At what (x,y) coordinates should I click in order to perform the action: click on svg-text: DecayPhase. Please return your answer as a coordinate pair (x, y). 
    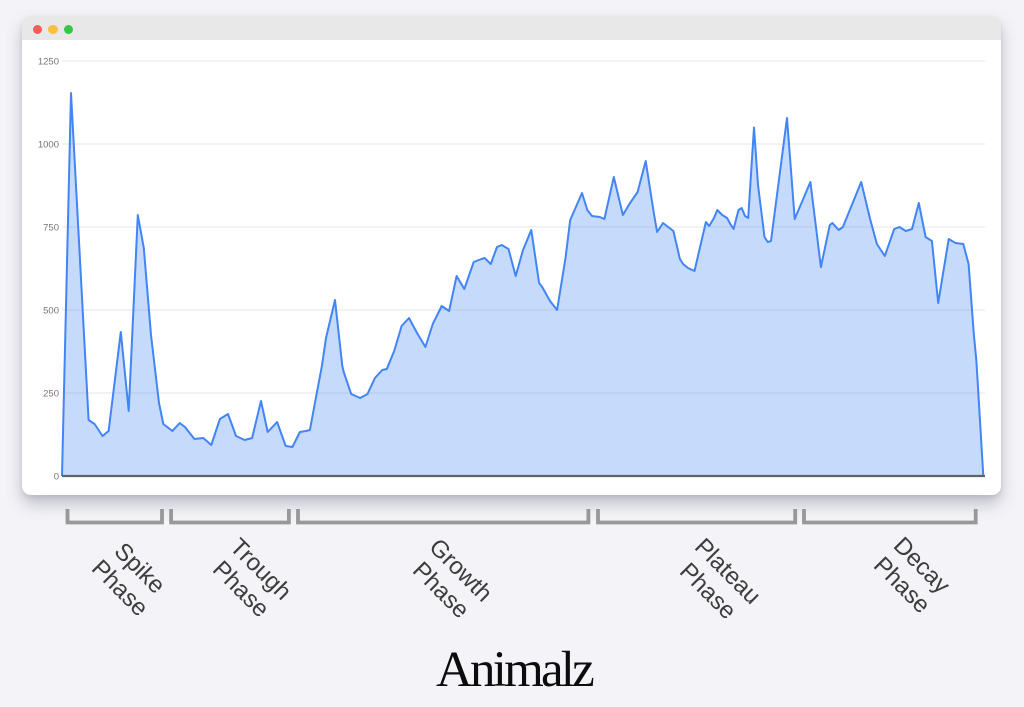
    Looking at the image, I should click on (911, 575).